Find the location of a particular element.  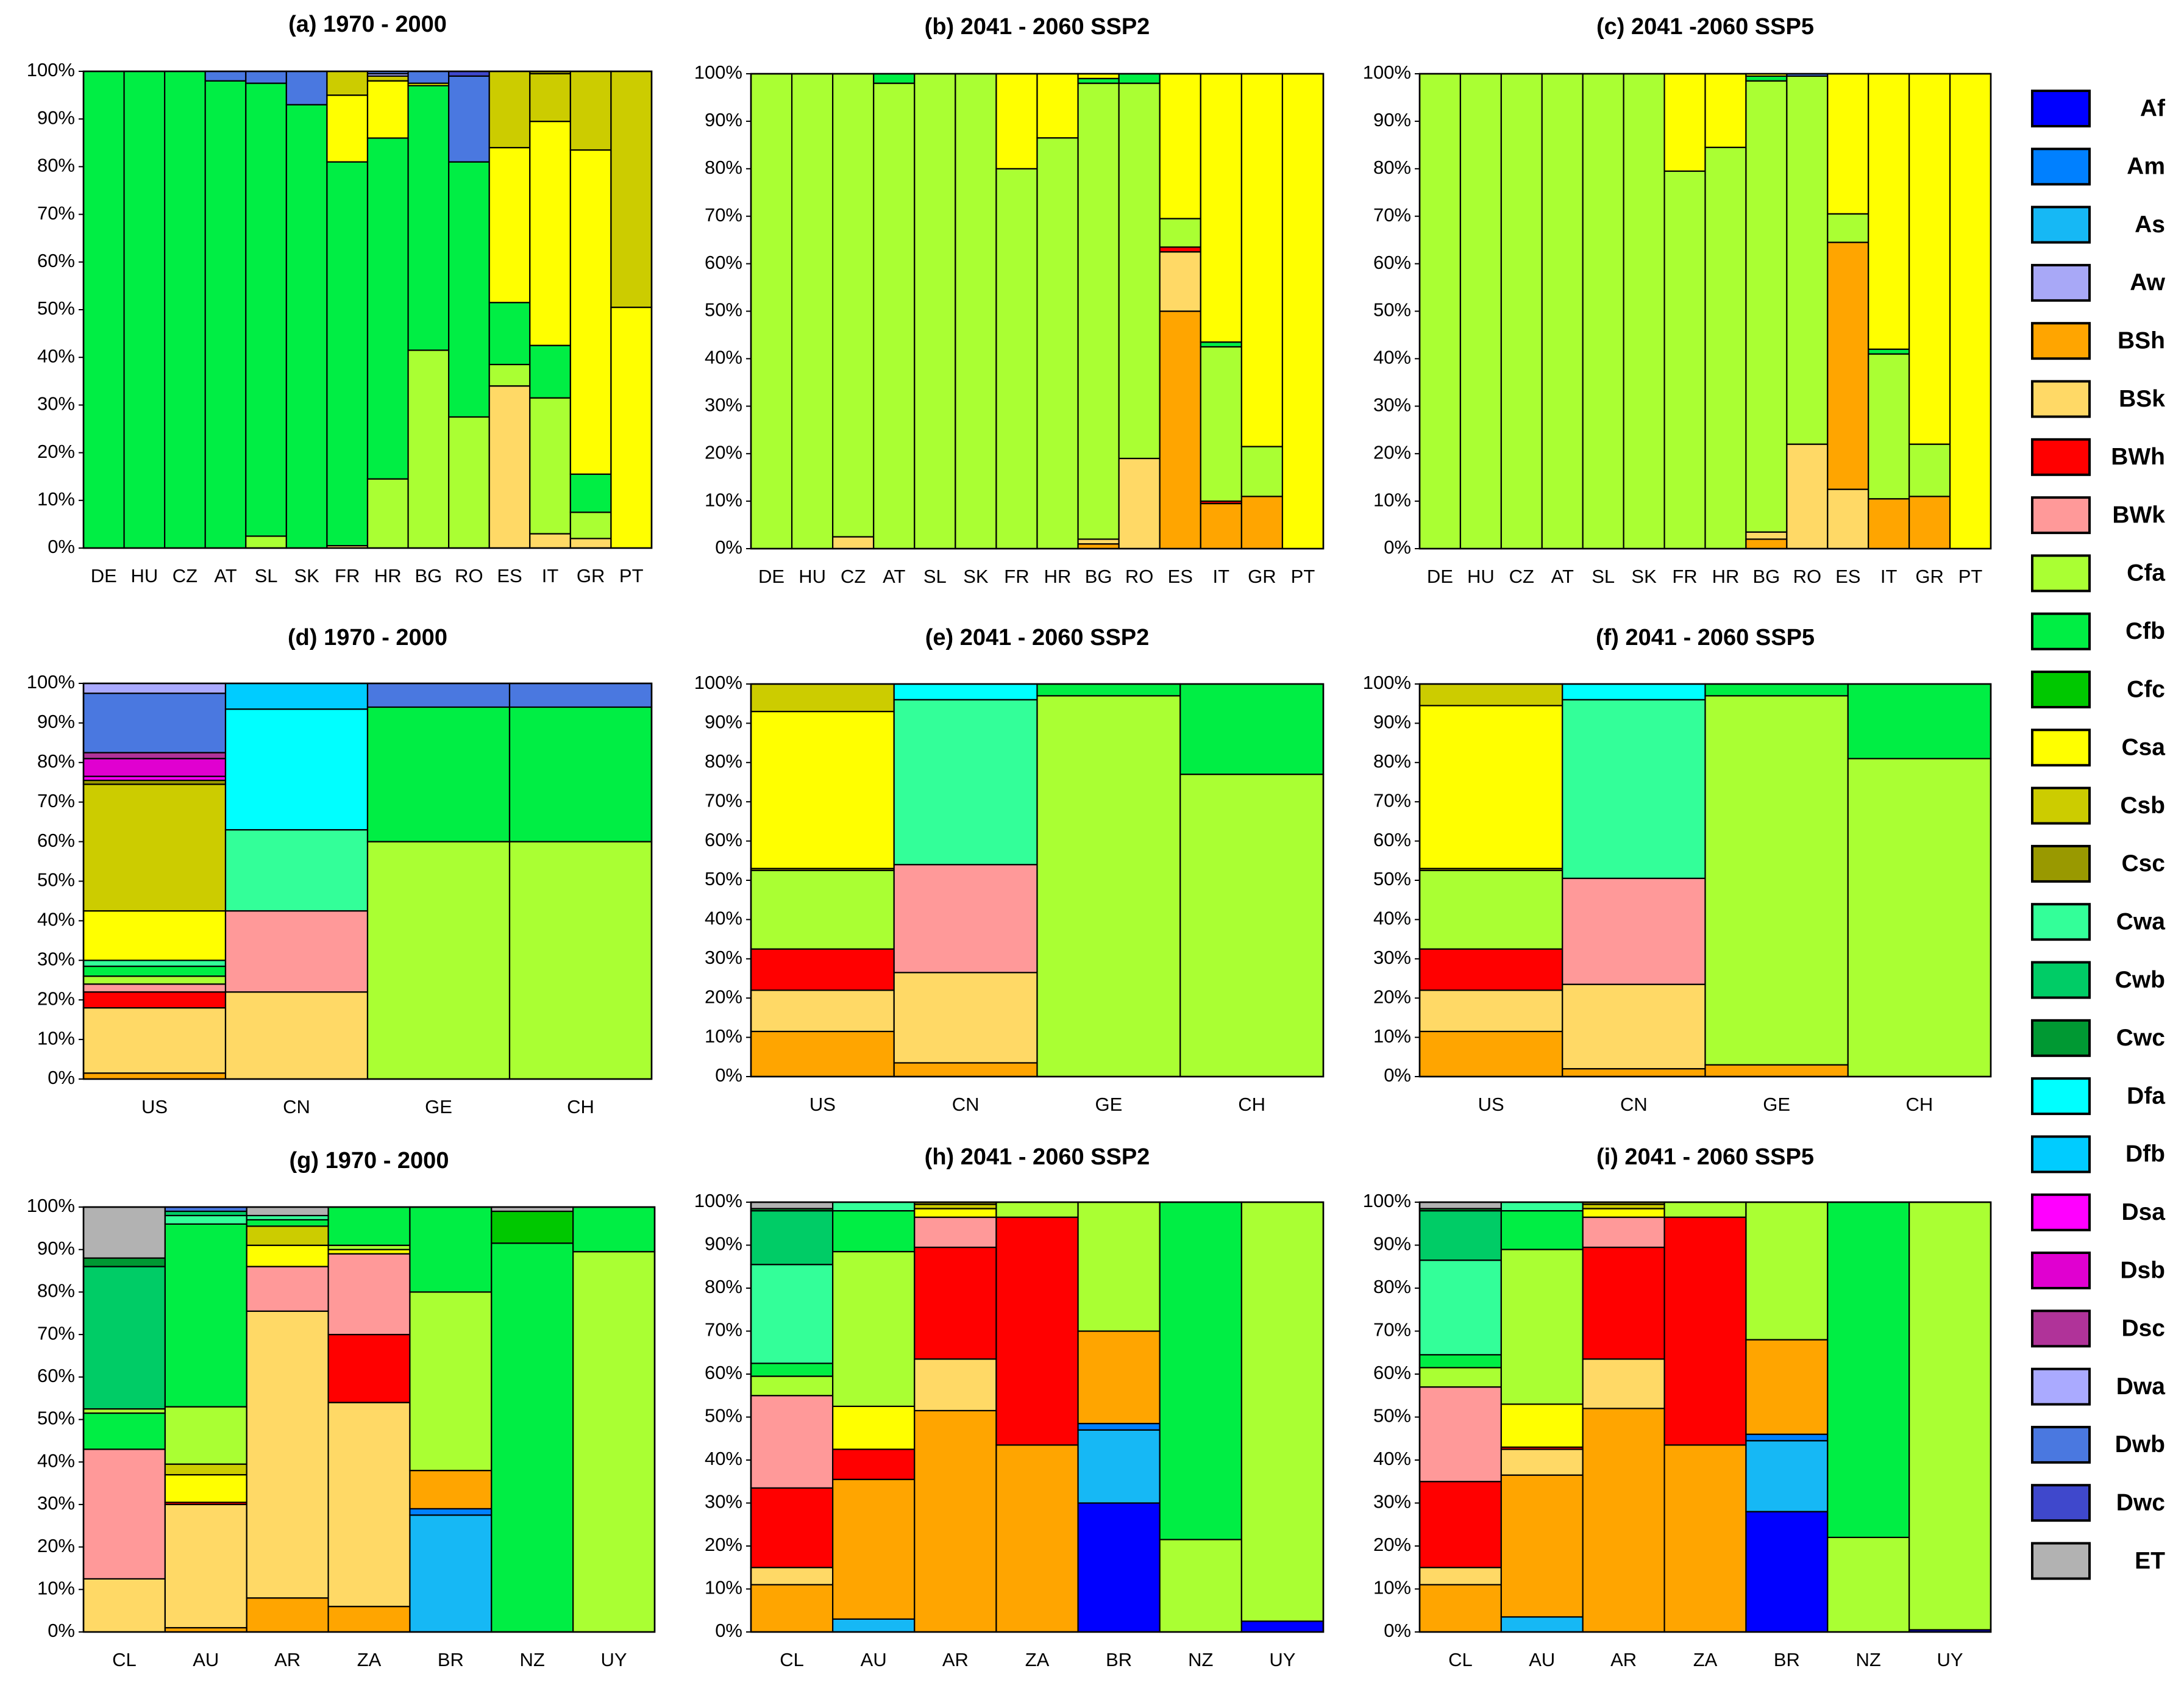

x-tick-label: CN is located at coordinates (966, 1105).